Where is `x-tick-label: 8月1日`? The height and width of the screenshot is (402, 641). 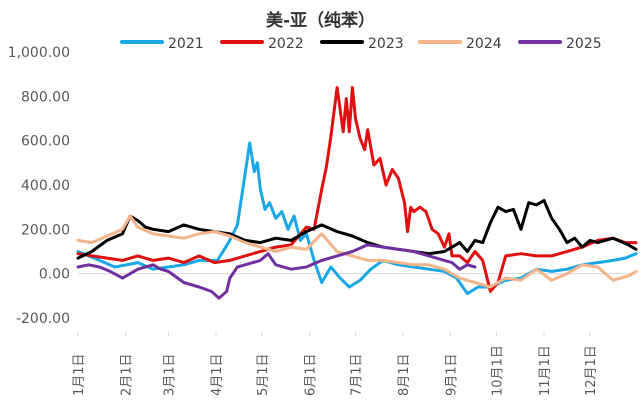
x-tick-label: 8月1日 is located at coordinates (404, 374).